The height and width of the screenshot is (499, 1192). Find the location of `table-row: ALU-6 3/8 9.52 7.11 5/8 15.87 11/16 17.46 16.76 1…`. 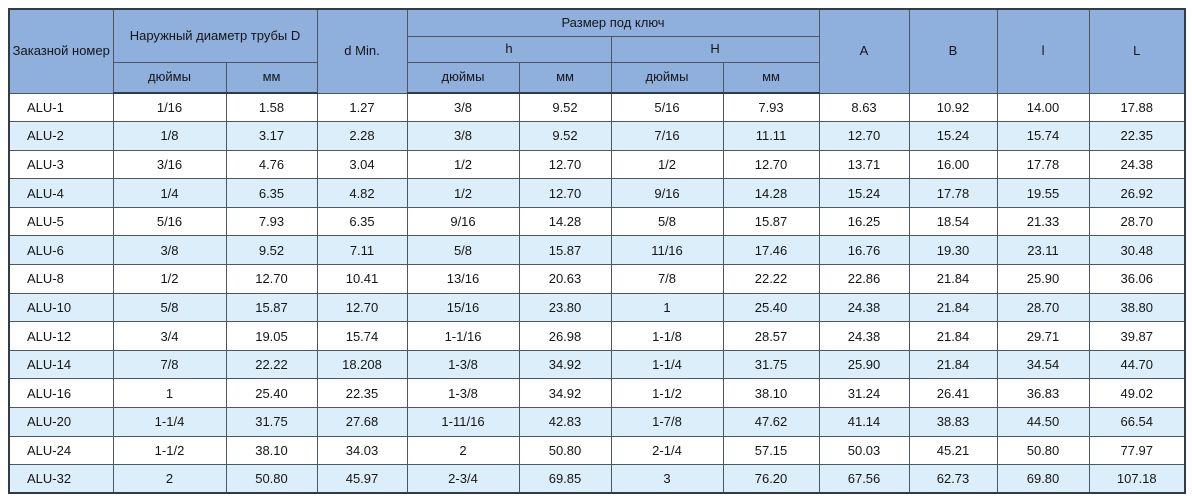

table-row: ALU-6 3/8 9.52 7.11 5/8 15.87 11/16 17.46 16.76 1… is located at coordinates (597, 250).